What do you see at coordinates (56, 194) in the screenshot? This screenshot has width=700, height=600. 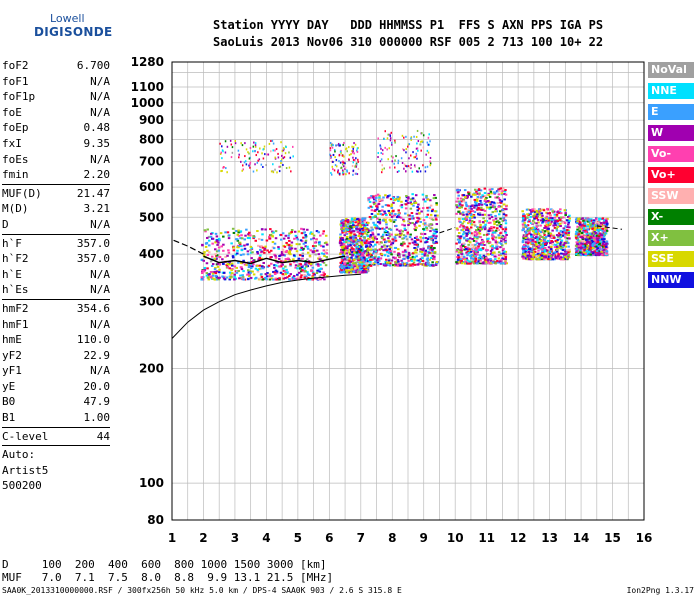 I see `param-row: MUF(D) 21.47` at bounding box center [56, 194].